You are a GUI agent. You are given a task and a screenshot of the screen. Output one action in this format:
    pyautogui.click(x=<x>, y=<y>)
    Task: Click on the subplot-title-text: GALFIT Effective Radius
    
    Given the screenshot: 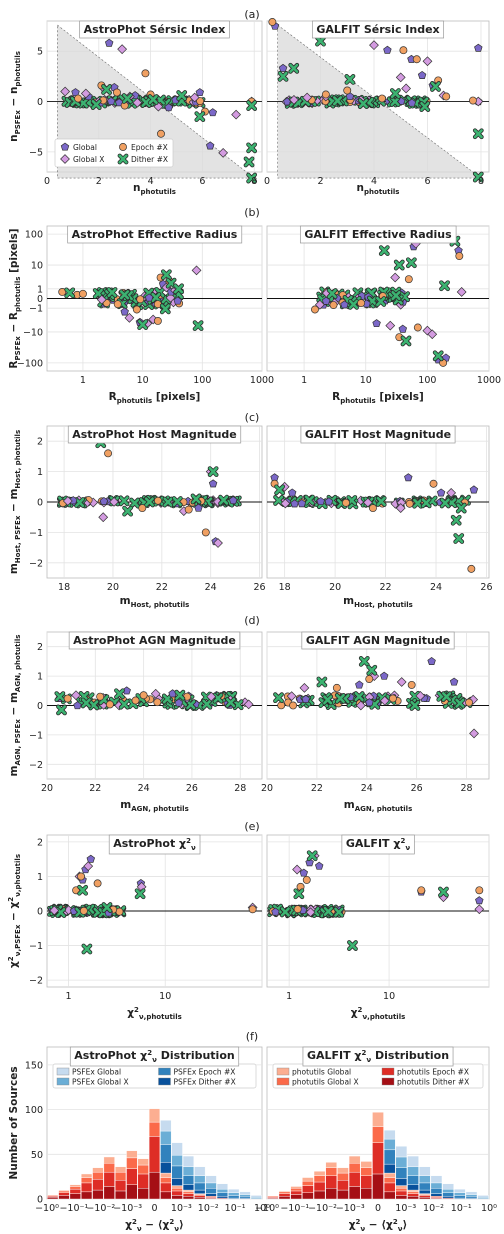 What is the action you would take?
    pyautogui.click(x=378, y=234)
    